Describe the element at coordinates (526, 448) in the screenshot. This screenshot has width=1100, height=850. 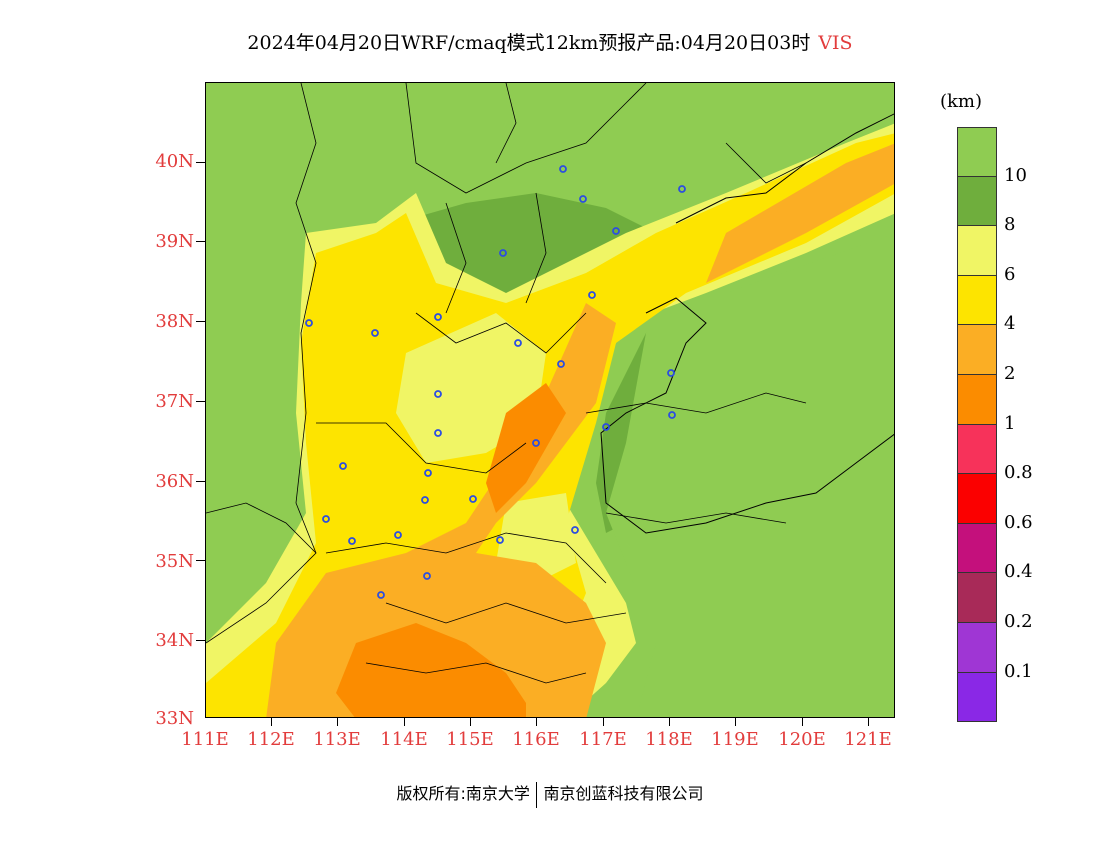
I see `vis-1-2-area-b` at that location.